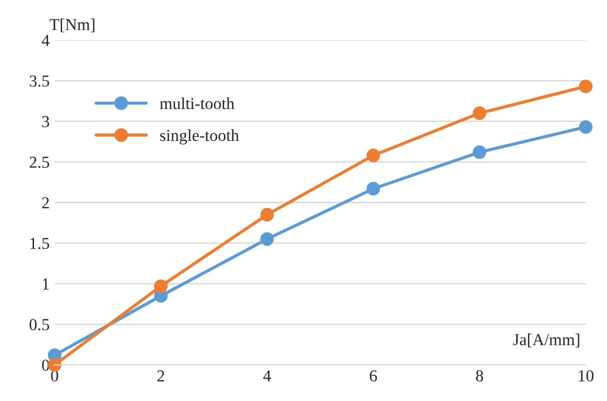 Image resolution: width=607 pixels, height=401 pixels. Describe the element at coordinates (197, 103) in the screenshot. I see `legend-label: multi-tooth` at that location.